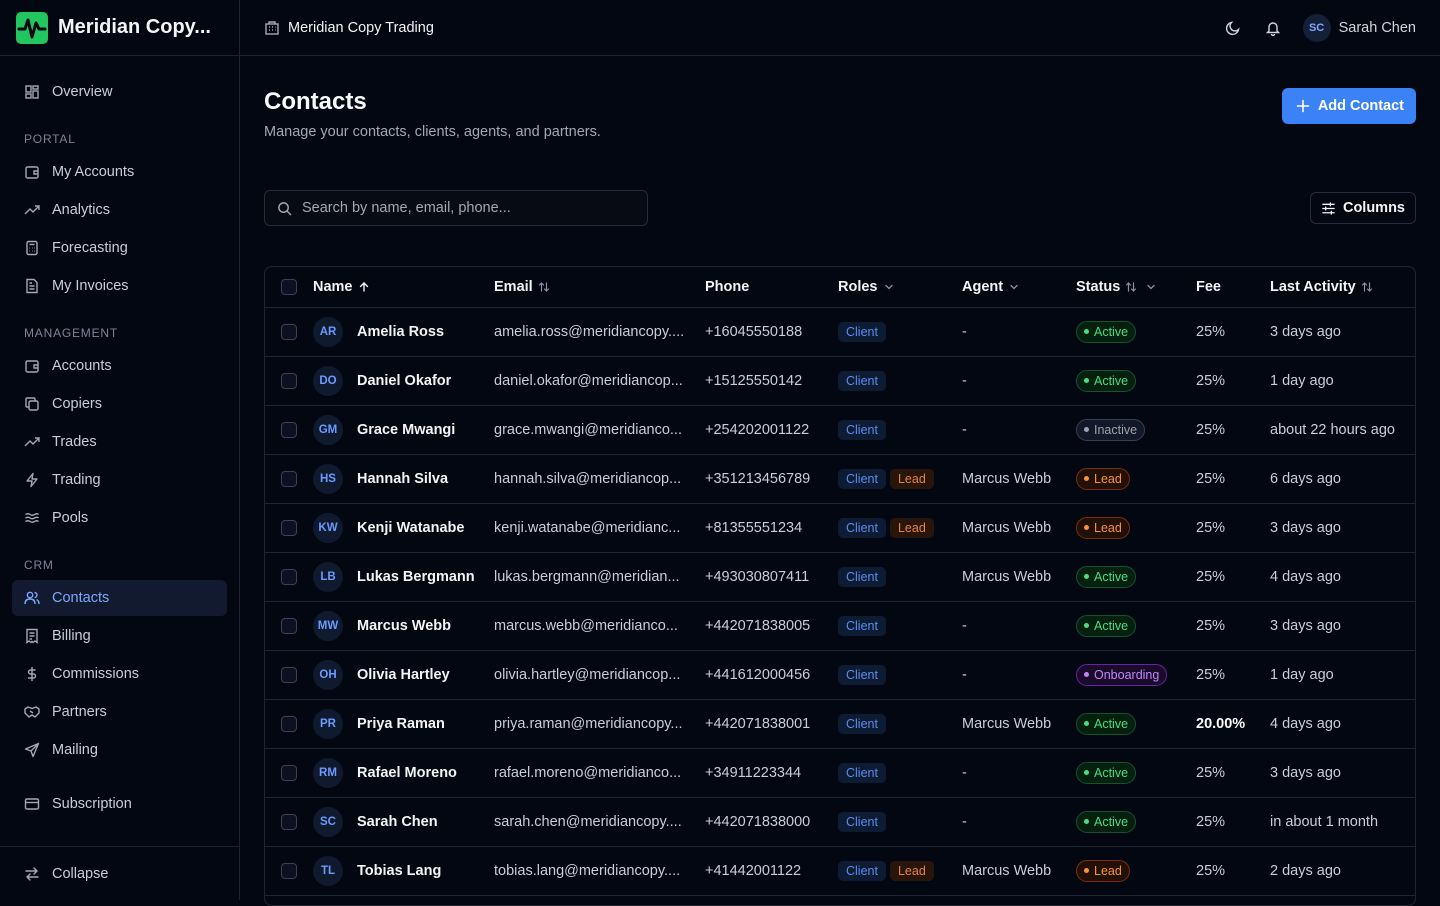 The height and width of the screenshot is (906, 1440). What do you see at coordinates (80, 873) in the screenshot?
I see `collapse-label: Collapse` at bounding box center [80, 873].